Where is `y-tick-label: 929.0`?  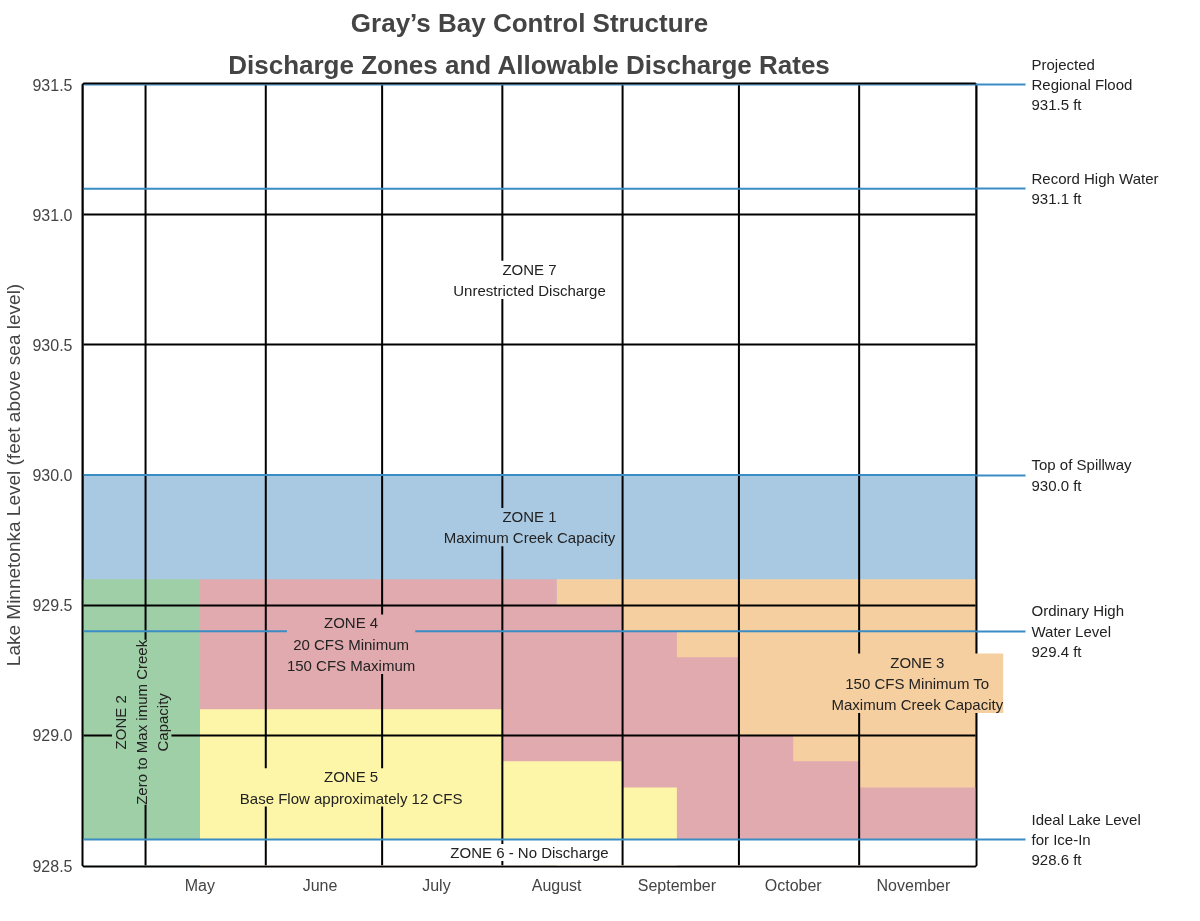
y-tick-label: 929.0 is located at coordinates (52, 736).